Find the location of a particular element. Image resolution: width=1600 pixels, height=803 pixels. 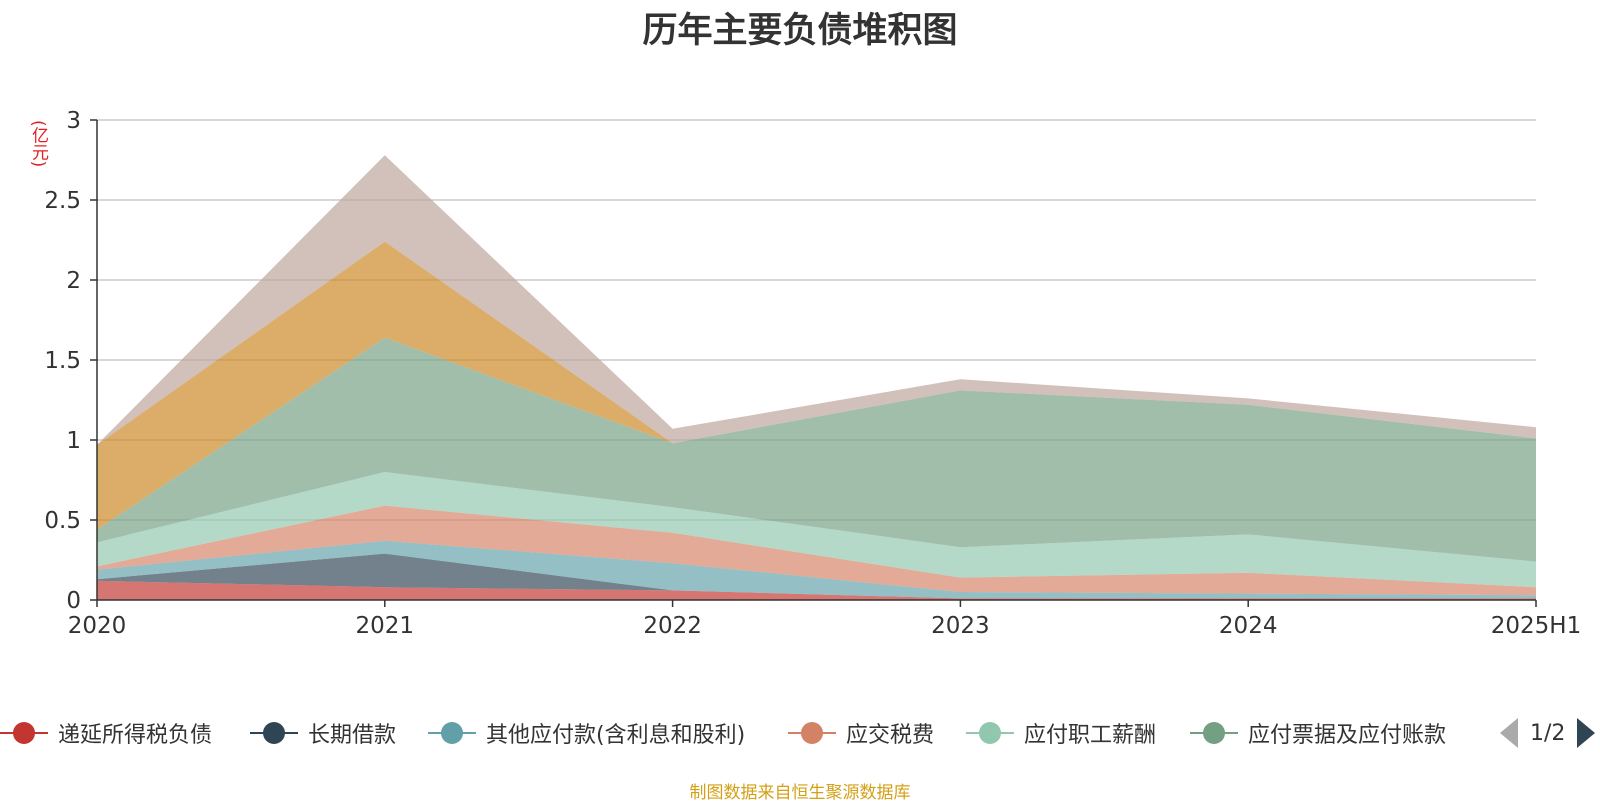

y-axis-unit-label: (亿元) is located at coordinates (38, 144).